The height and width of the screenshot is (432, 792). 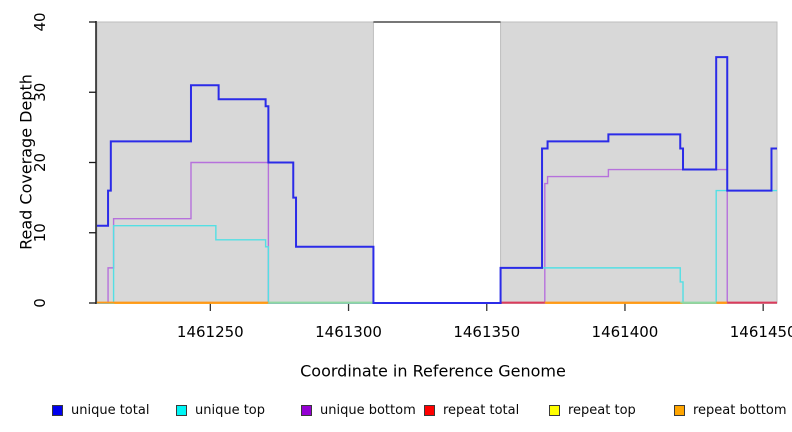 I want to click on legend-item-unique-total: unique total, so click(x=100, y=410).